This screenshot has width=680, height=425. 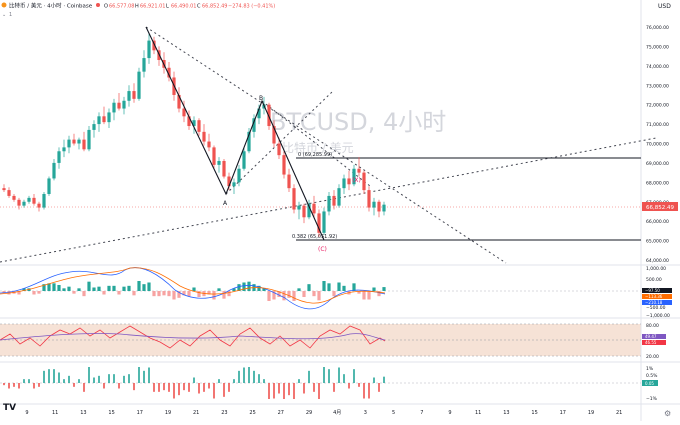 I want to click on time-axis-label: 13, so click(x=506, y=413).